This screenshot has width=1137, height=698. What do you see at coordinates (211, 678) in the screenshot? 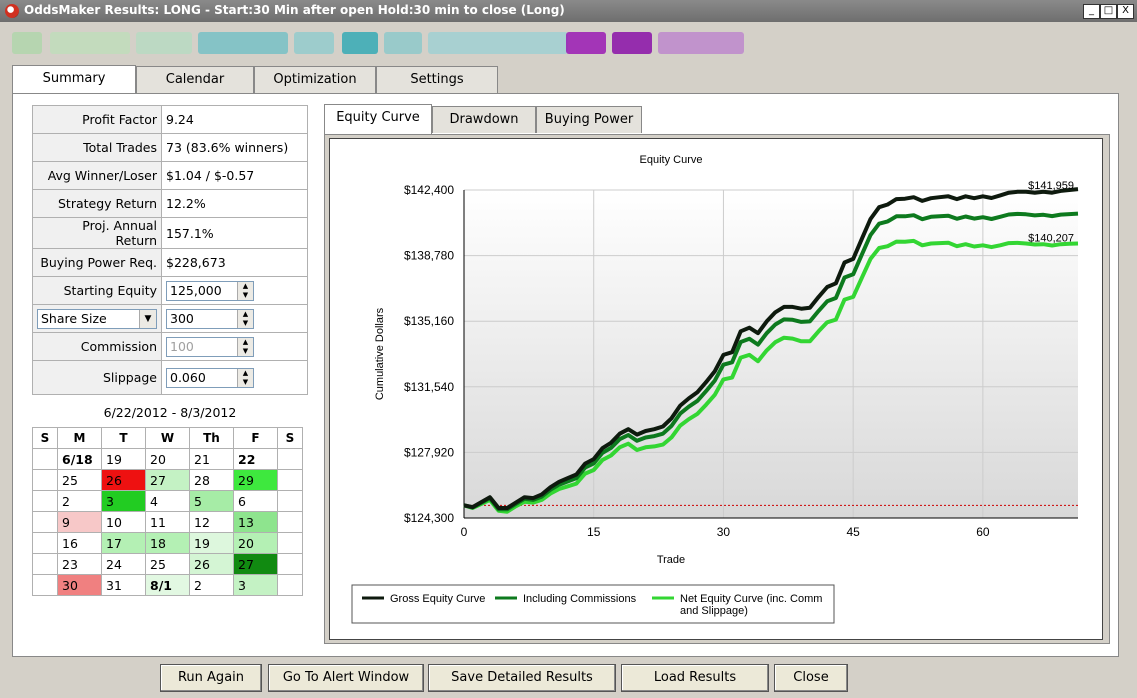
I see `run-again-button: Run Again` at bounding box center [211, 678].